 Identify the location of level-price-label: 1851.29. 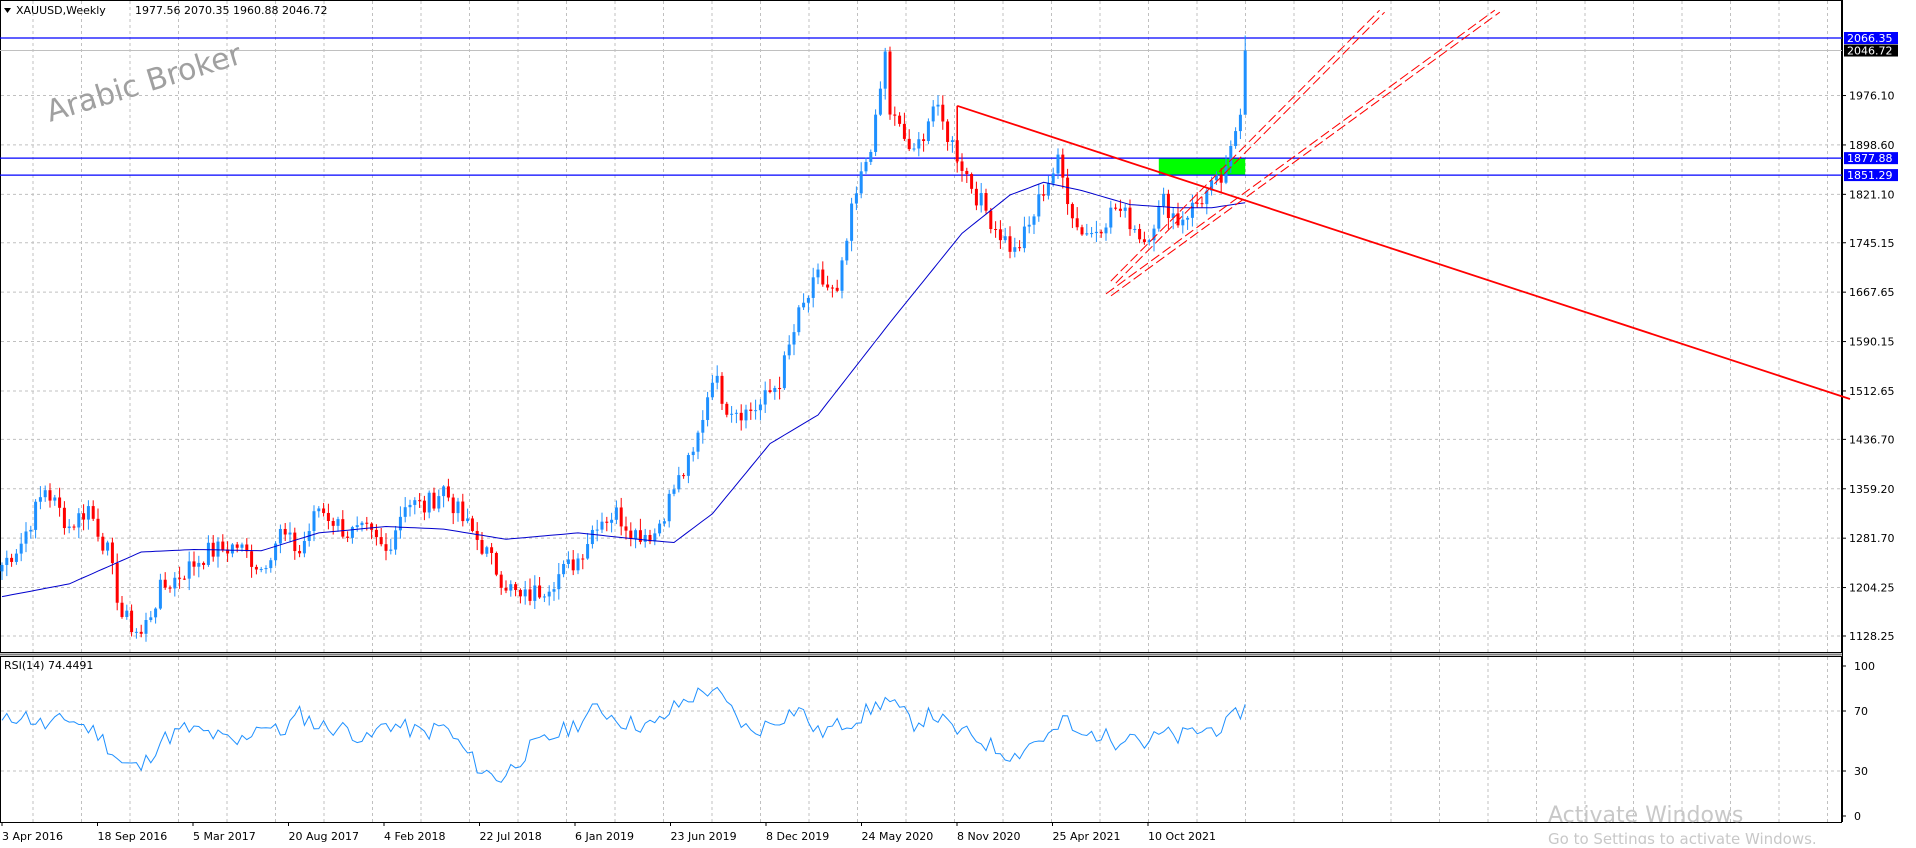
(1870, 175).